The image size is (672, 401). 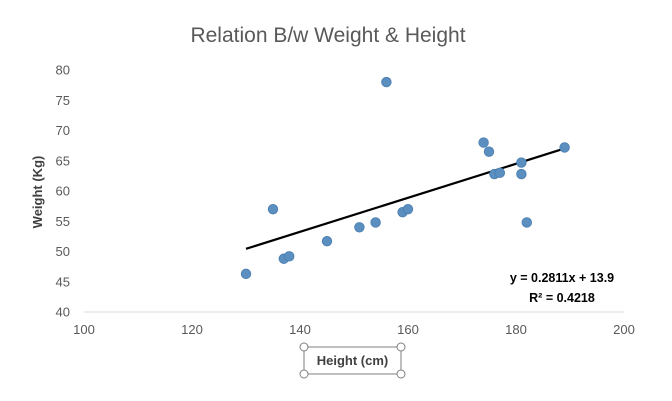 What do you see at coordinates (562, 278) in the screenshot?
I see `trendline-equation: y = 0.2811x + 13.9` at bounding box center [562, 278].